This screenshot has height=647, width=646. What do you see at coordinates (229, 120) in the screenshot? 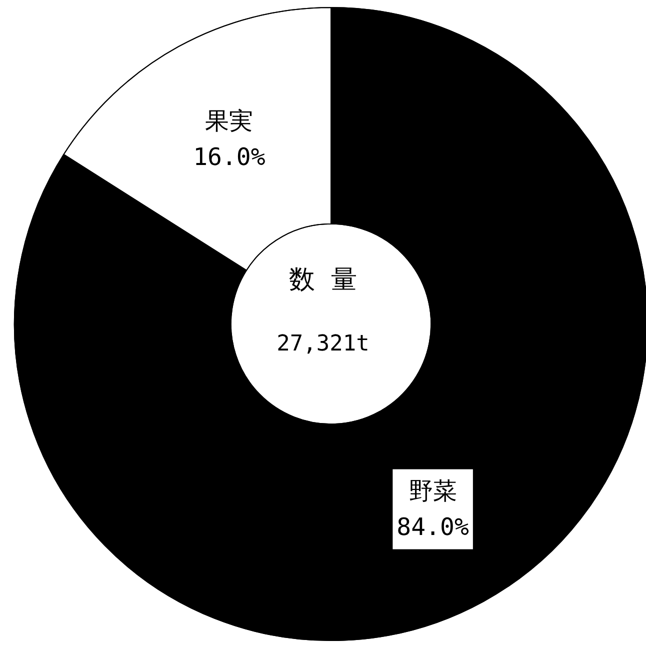
I see `slice-label: 果実` at bounding box center [229, 120].